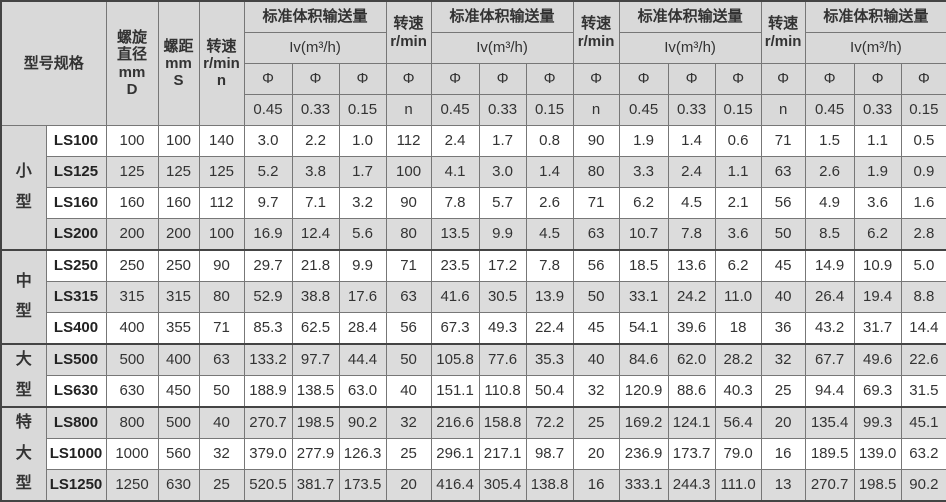 The height and width of the screenshot is (502, 946). I want to click on value-cell: 50.4, so click(549, 391).